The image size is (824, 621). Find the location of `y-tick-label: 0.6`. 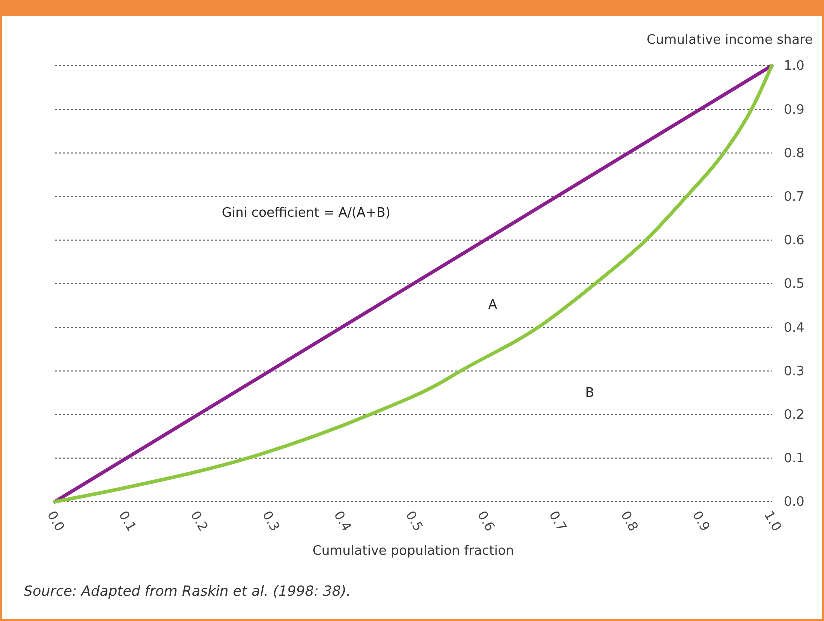

y-tick-label: 0.6 is located at coordinates (794, 241).